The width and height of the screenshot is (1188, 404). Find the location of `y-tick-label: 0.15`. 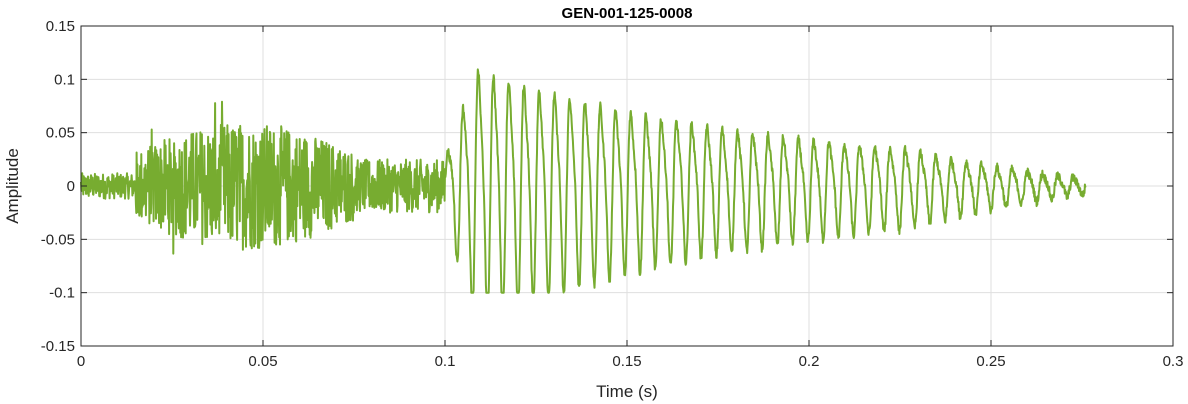

y-tick-label: 0.15 is located at coordinates (60, 26).